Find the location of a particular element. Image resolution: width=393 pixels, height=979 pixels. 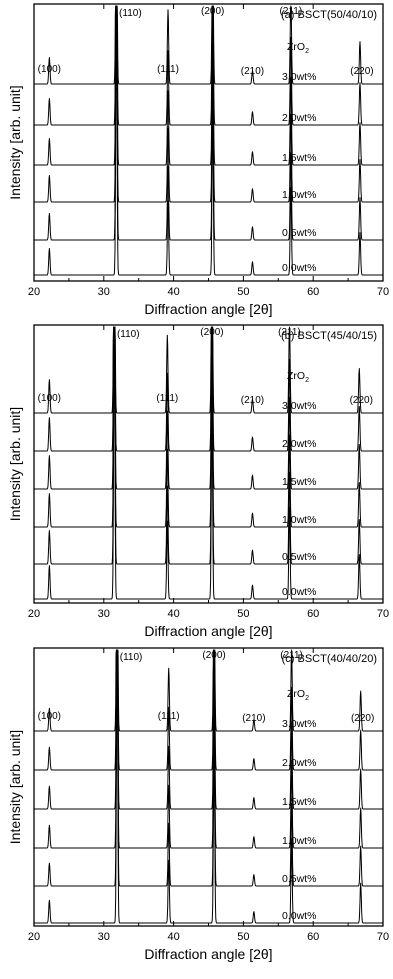

panel-title: (c) BSCT(40/40/20) is located at coordinates (329, 659).